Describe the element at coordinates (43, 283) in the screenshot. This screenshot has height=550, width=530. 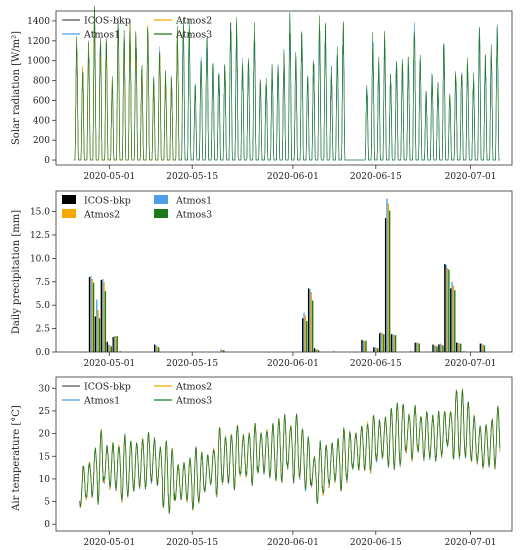
I see `precip-y-ticks: 0.0 2.5 5.0 7.5 10.0 12.5 15.0` at that location.